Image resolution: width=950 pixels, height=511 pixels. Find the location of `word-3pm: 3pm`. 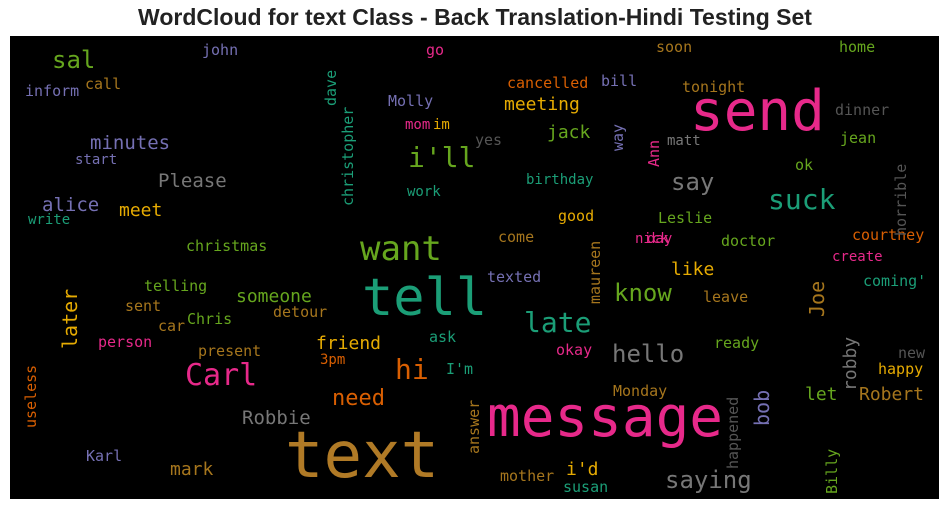

word-3pm: 3pm is located at coordinates (333, 360).